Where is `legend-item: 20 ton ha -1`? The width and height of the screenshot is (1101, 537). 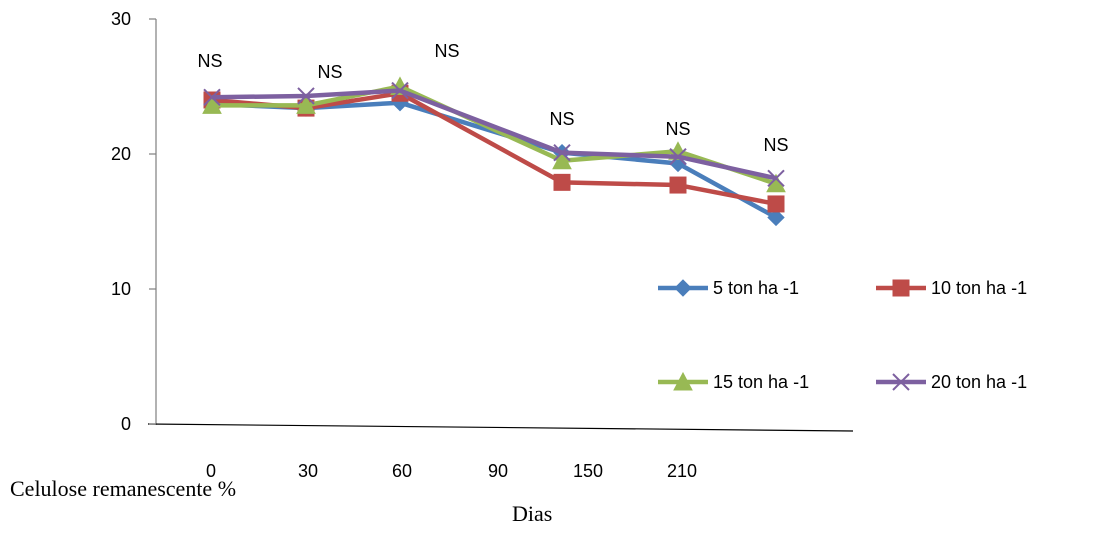
legend-item: 20 ton ha -1 is located at coordinates (951, 382).